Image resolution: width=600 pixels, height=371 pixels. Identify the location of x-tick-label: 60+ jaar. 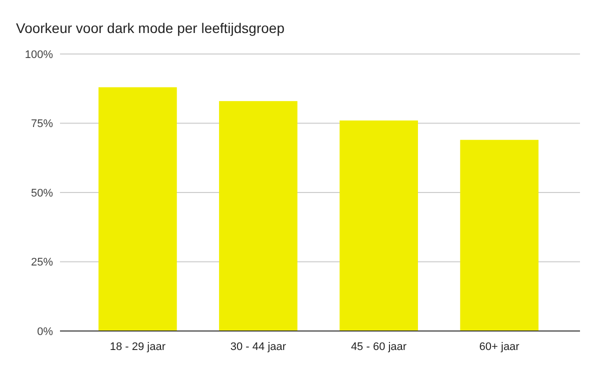
(499, 347).